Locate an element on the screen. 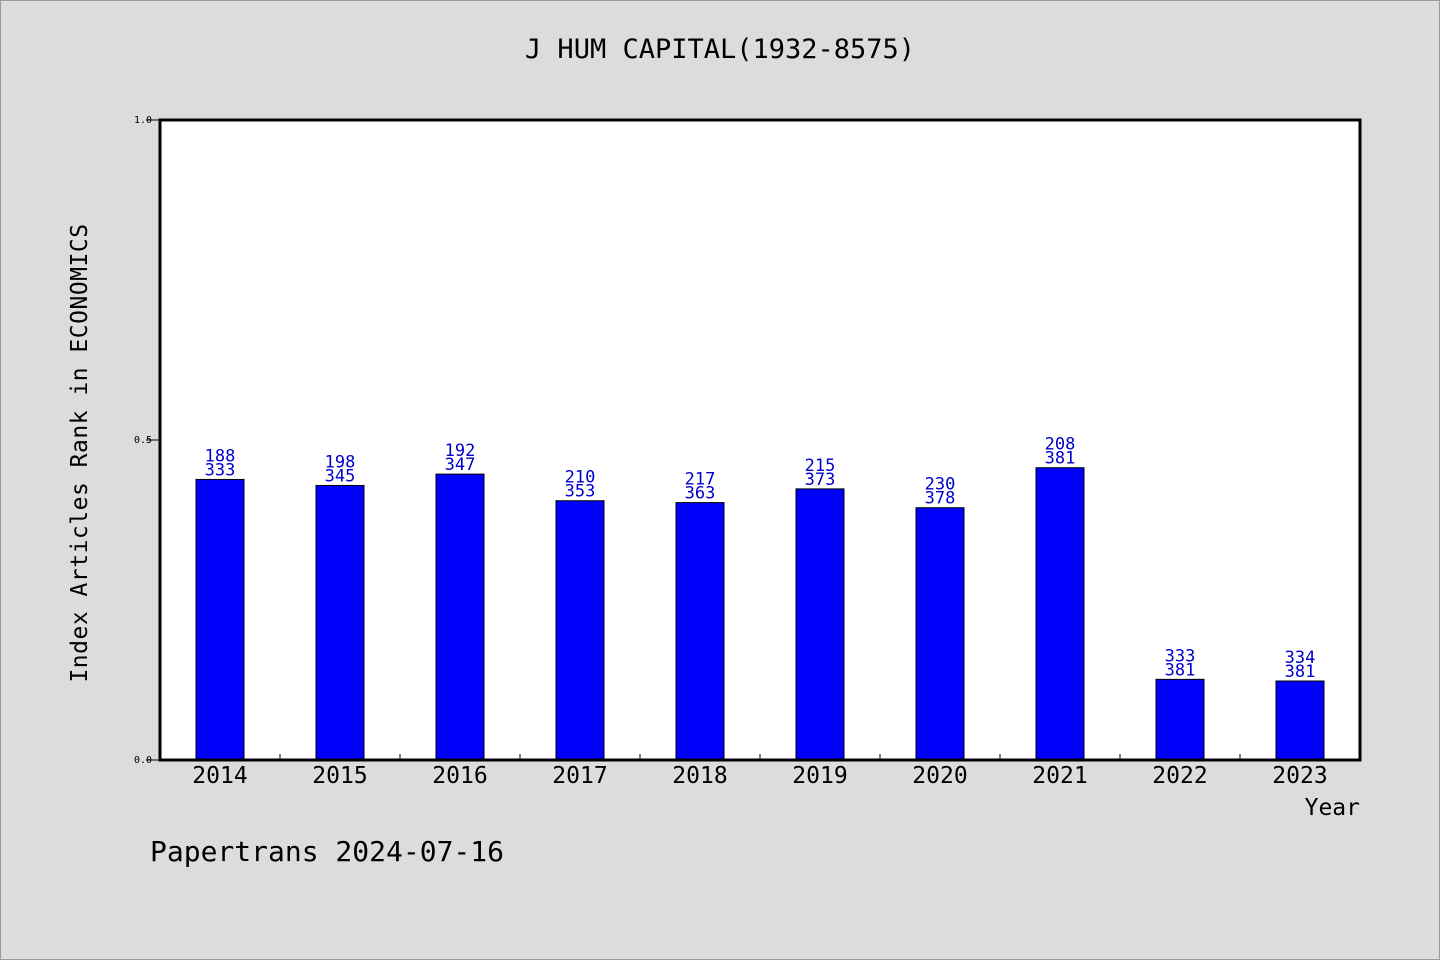  x-tick-label: 2015 is located at coordinates (339, 776).